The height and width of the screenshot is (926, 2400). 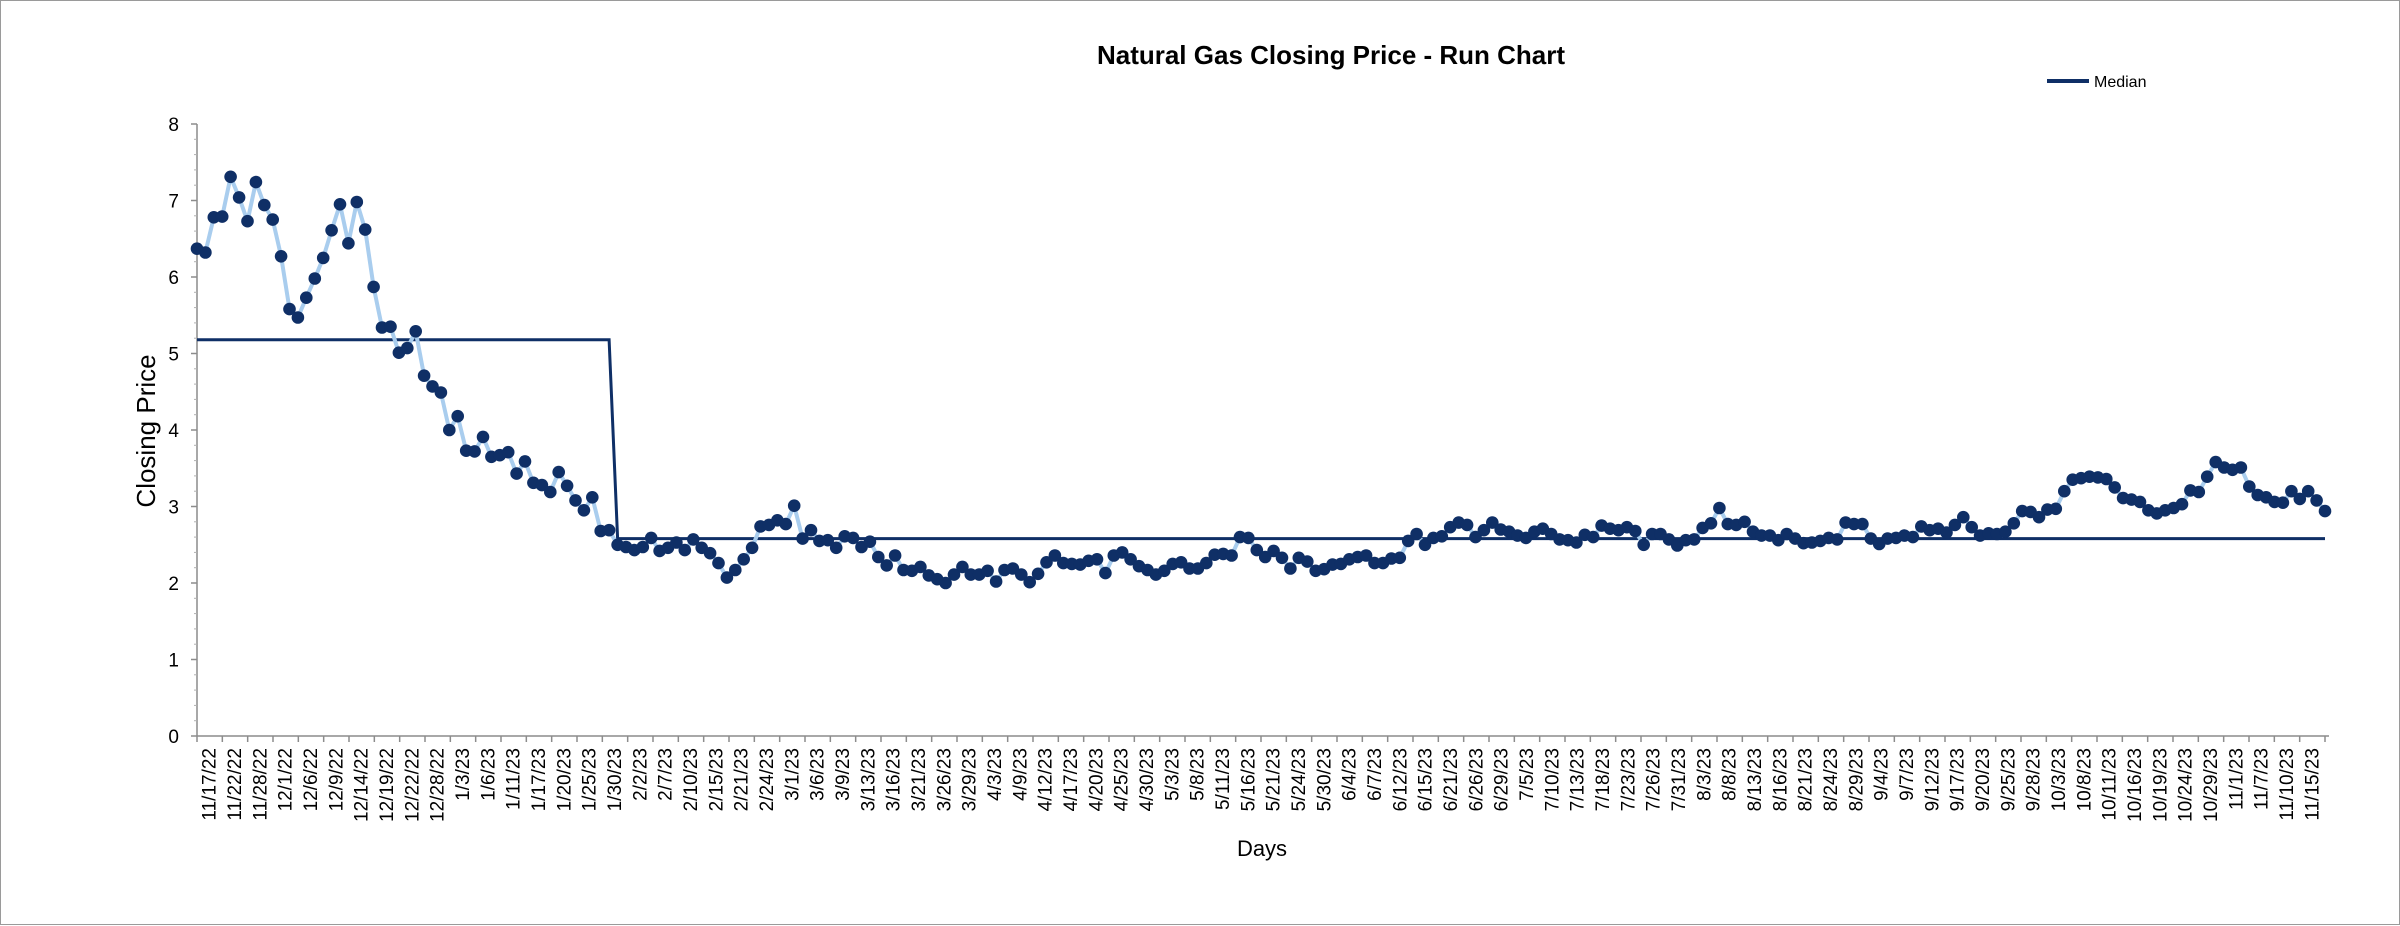 I want to click on x-tick-label: 9/28/23, so click(x=2034, y=779).